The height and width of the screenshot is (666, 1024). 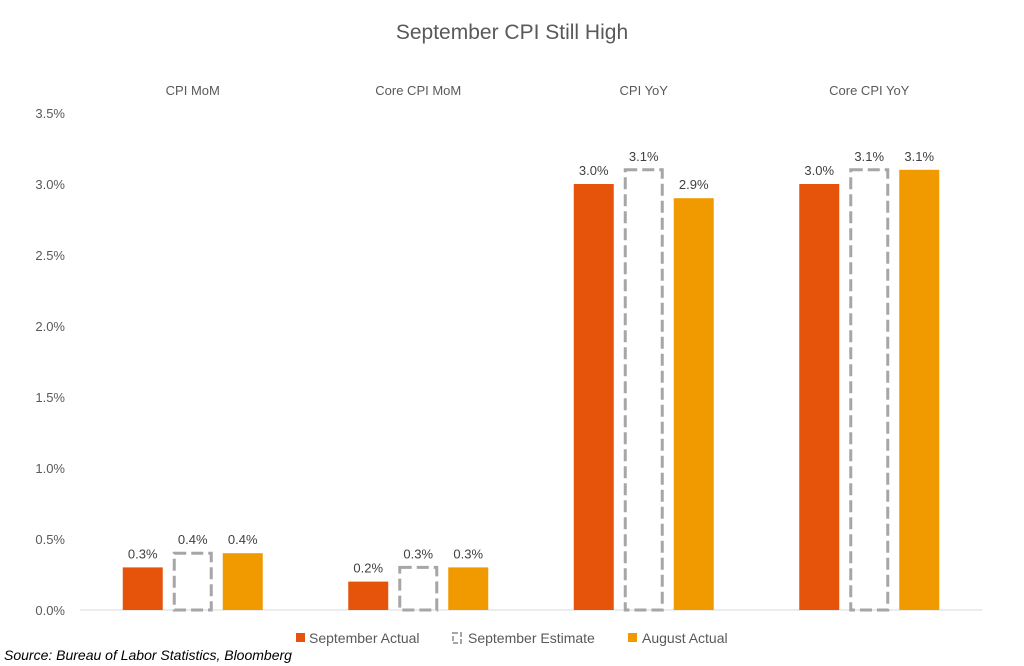 What do you see at coordinates (869, 90) in the screenshot?
I see `category-label: Core CPI YoY` at bounding box center [869, 90].